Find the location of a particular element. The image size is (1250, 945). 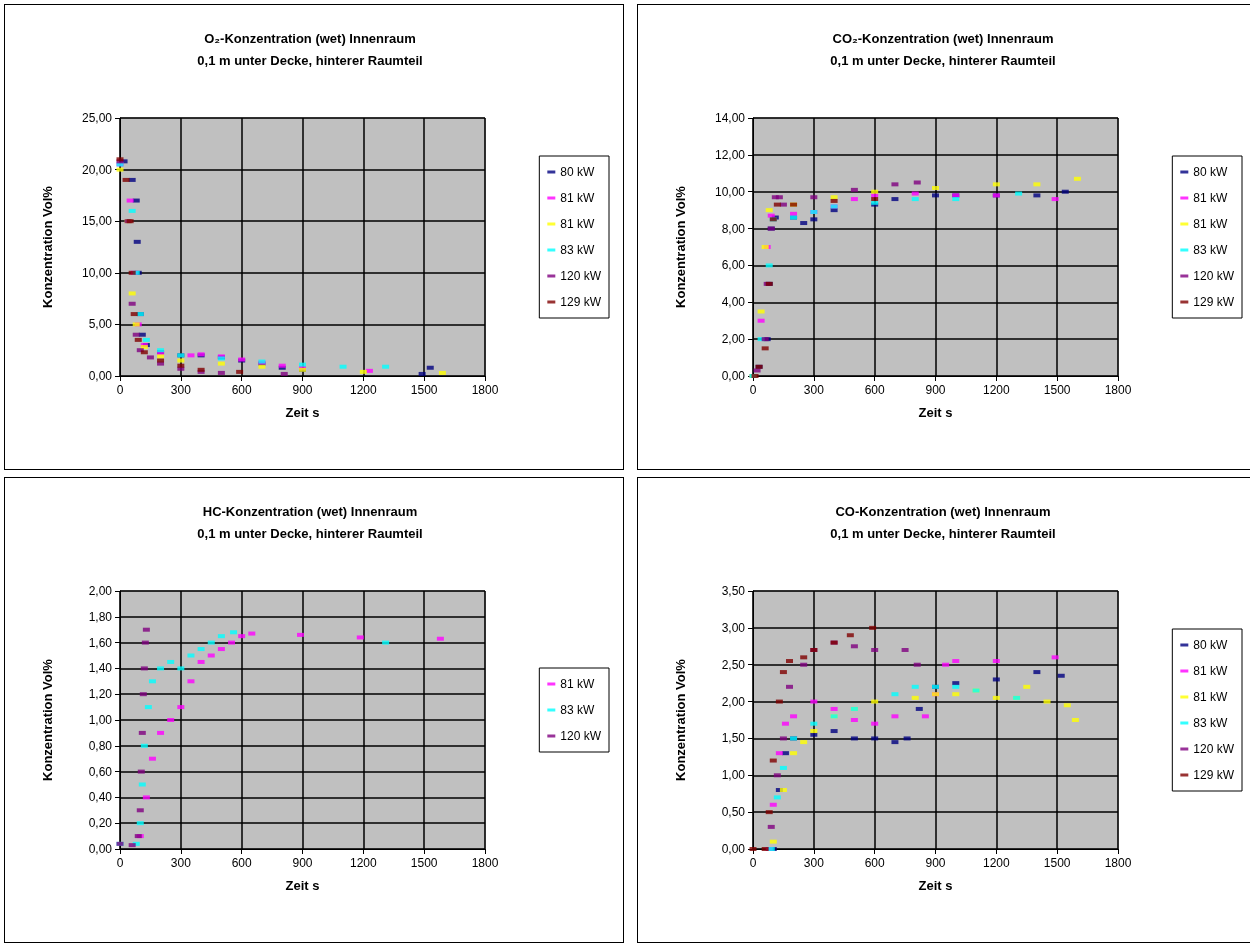

y-tick-label: 0,50 is located at coordinates (733, 812).